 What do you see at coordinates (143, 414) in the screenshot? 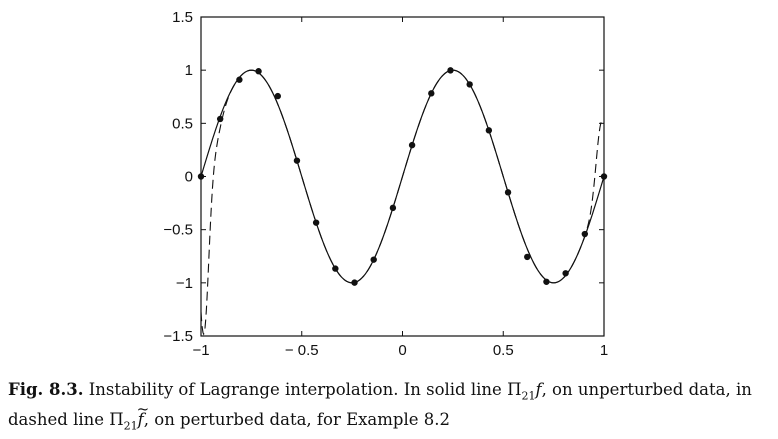
I see `caption-f-tilde: f` at bounding box center [143, 414].